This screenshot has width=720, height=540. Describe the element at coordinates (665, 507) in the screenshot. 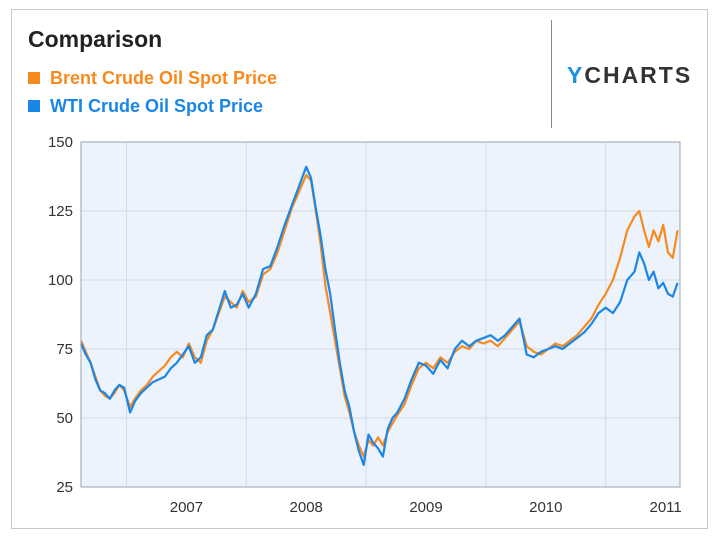

I see `x-tick-label: 2011` at that location.